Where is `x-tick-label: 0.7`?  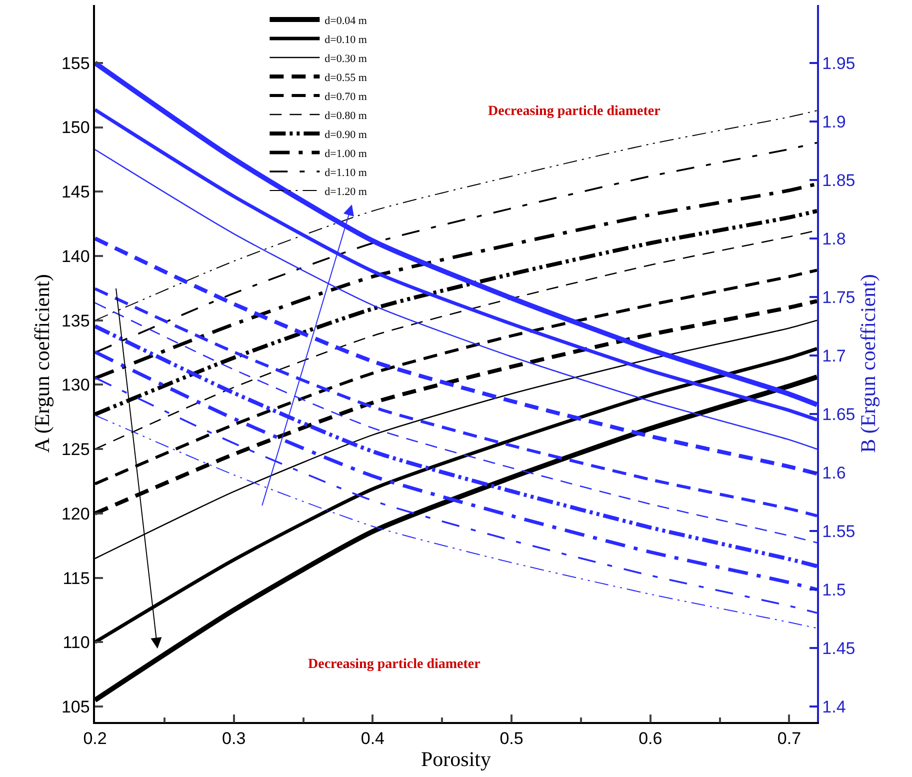
x-tick-label: 0.7 is located at coordinates (789, 738).